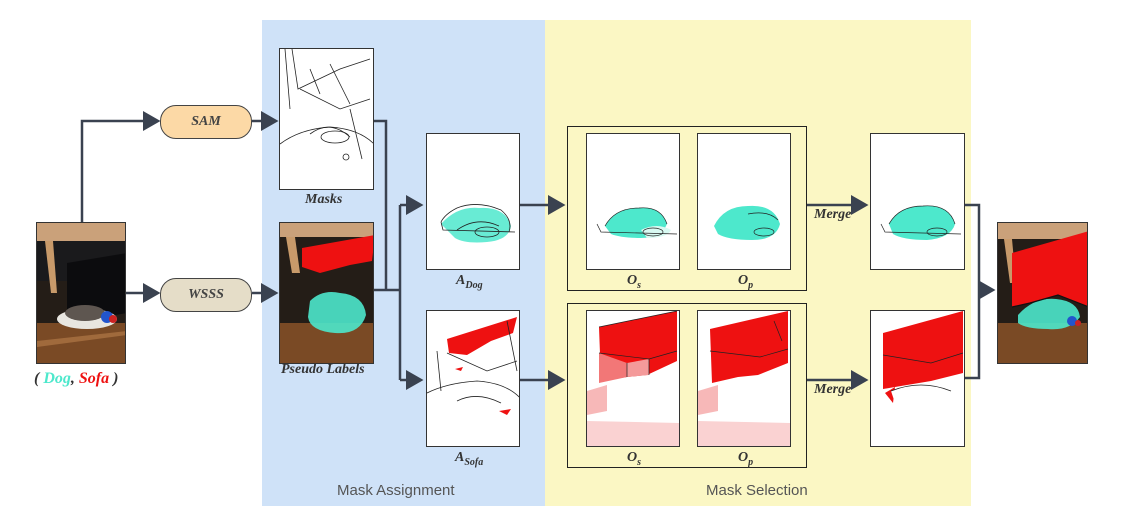 This screenshot has height=528, width=1123. Describe the element at coordinates (917, 378) in the screenshot. I see `merged-sofa-image` at that location.